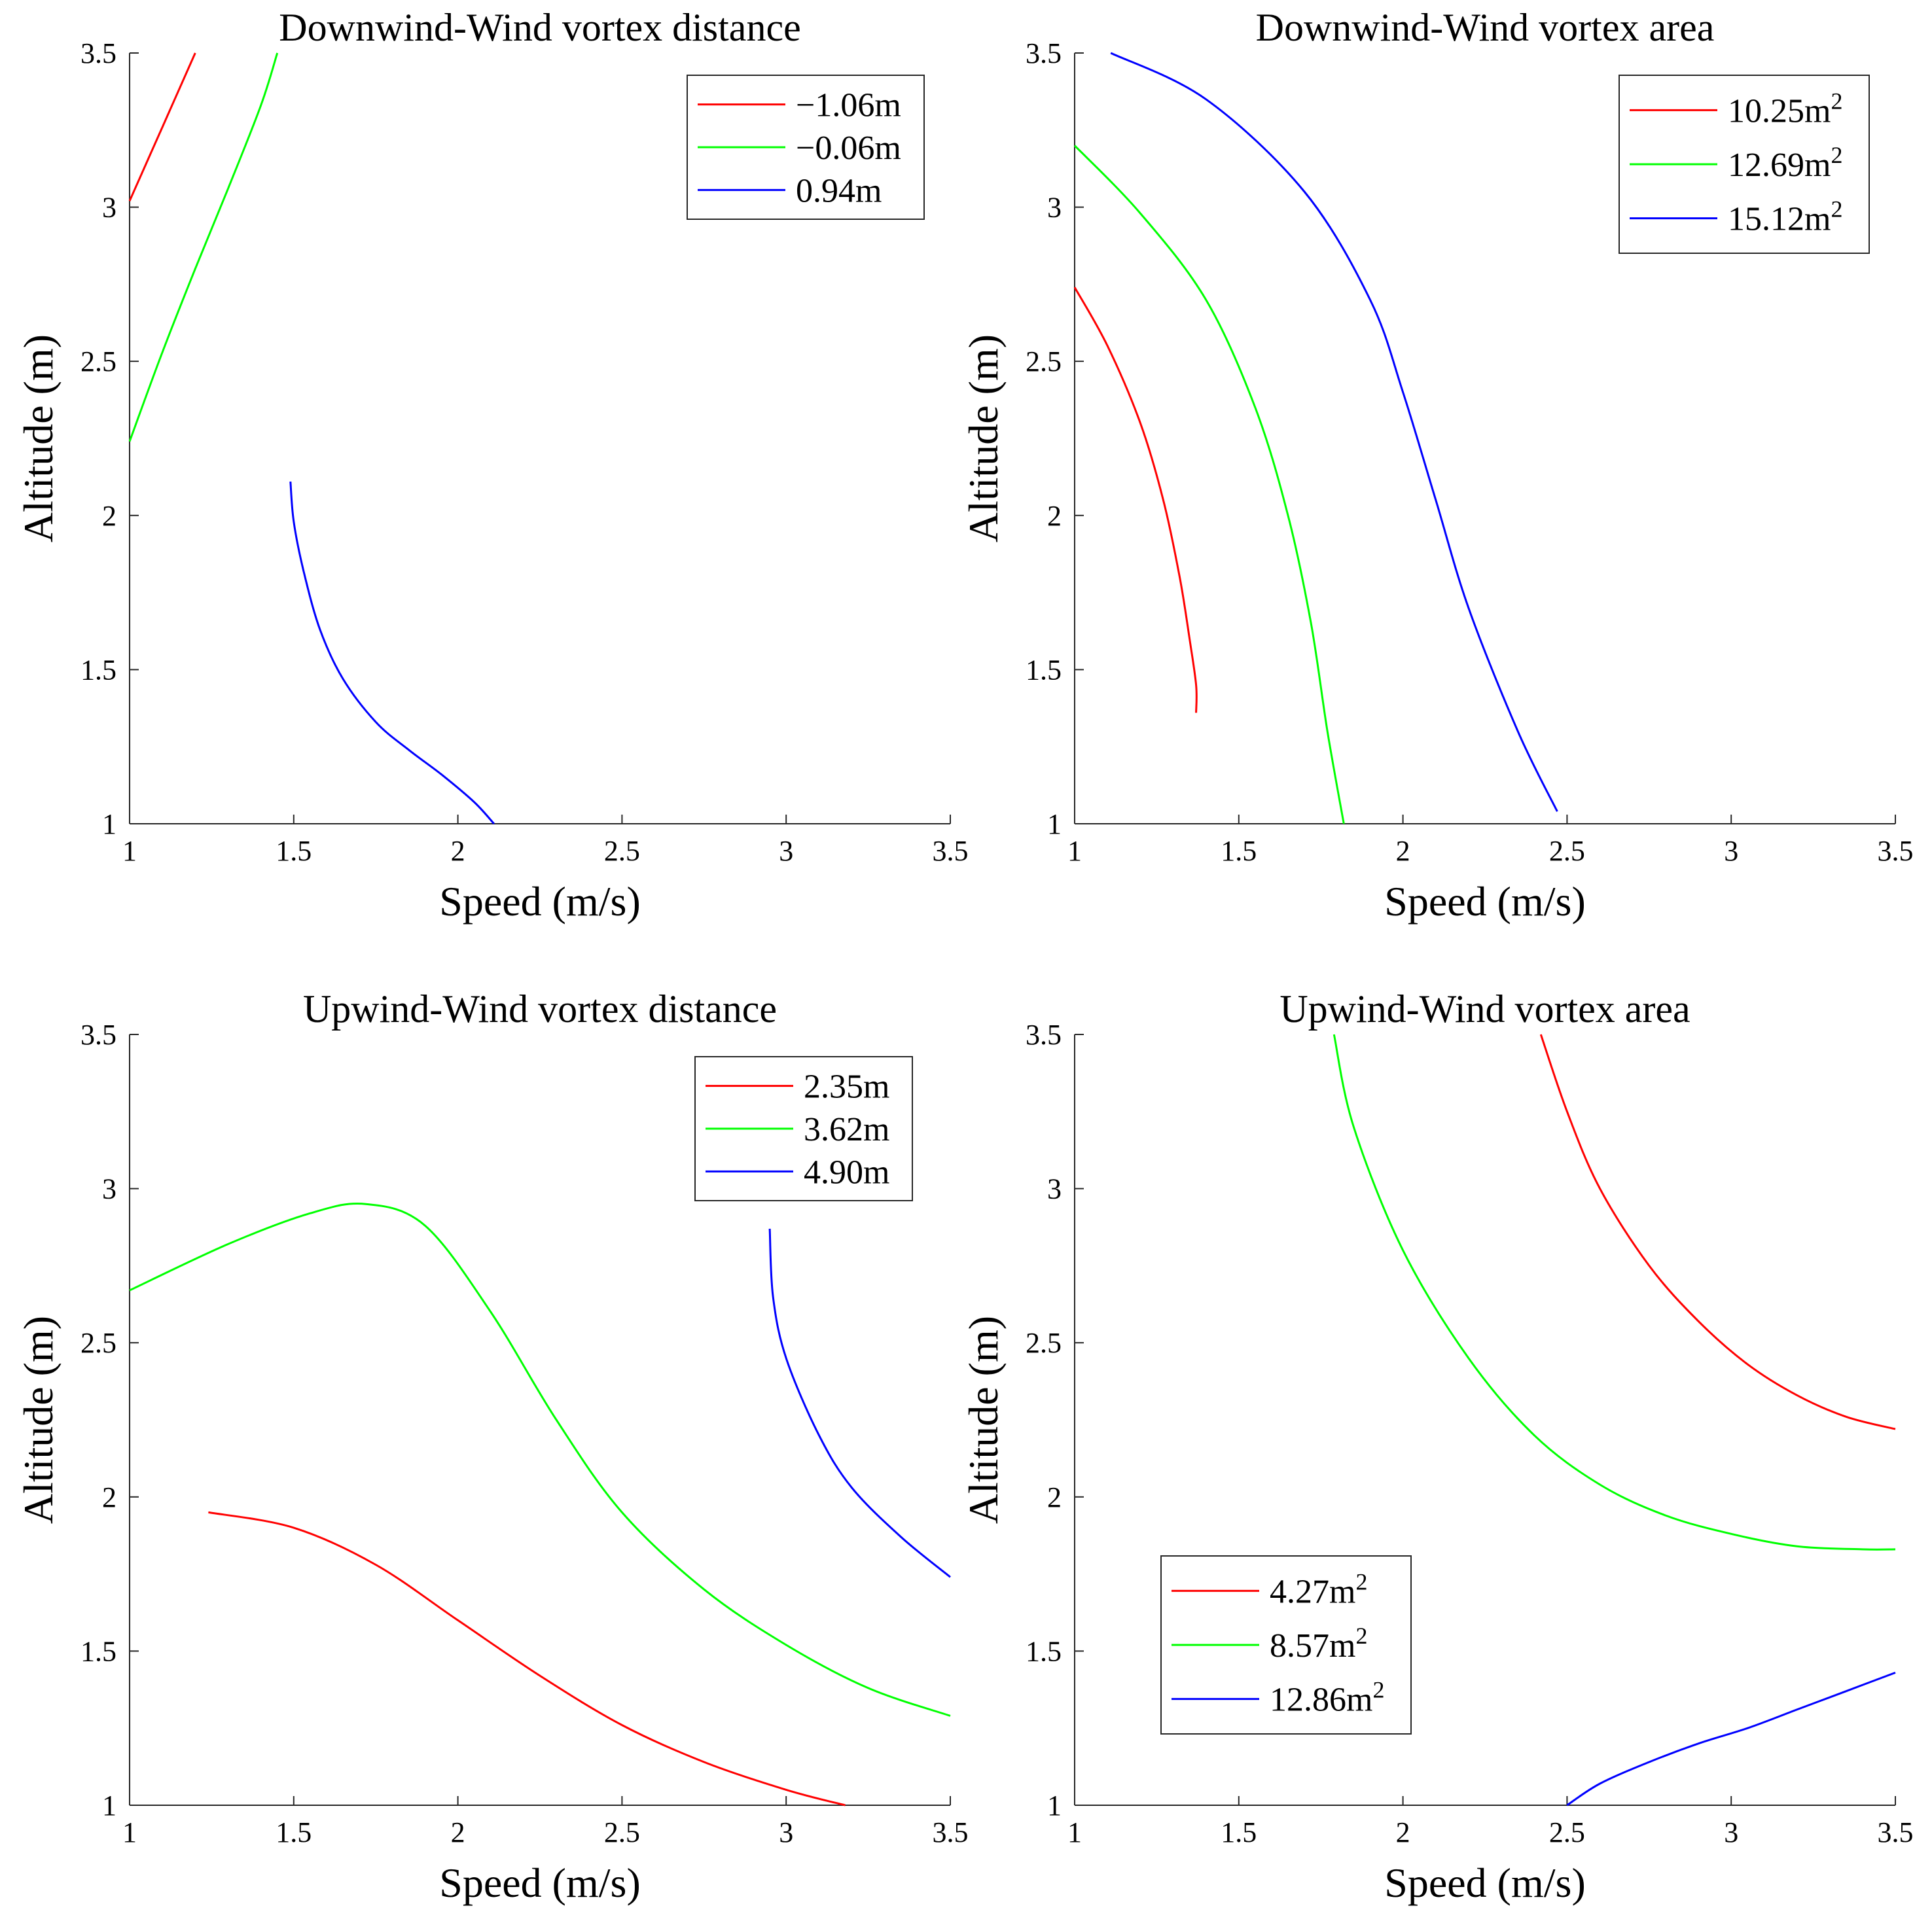 This screenshot has width=1932, height=1923. What do you see at coordinates (1484, 1009) in the screenshot?
I see `chart-title: Upwind-Wind vortex area` at bounding box center [1484, 1009].